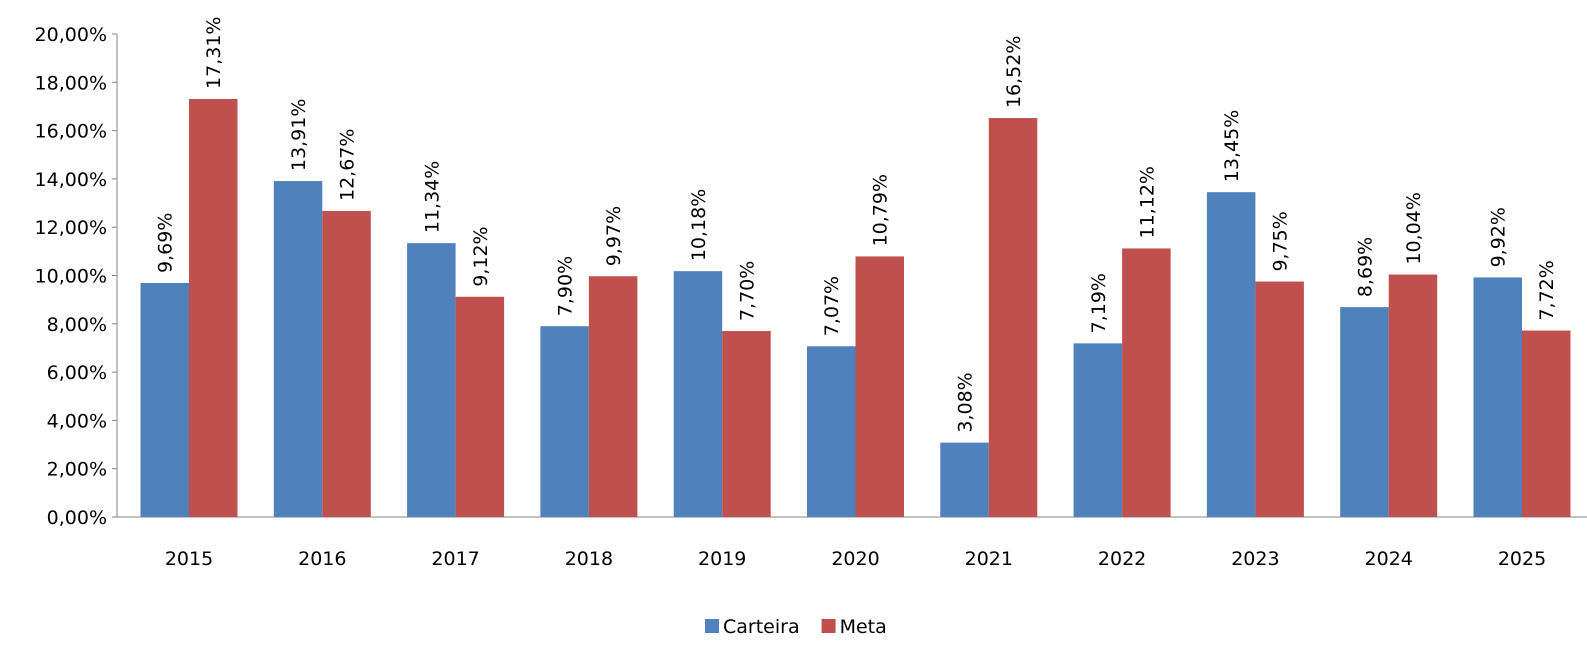  Describe the element at coordinates (589, 559) in the screenshot. I see `x-tick-label: 2018` at that location.